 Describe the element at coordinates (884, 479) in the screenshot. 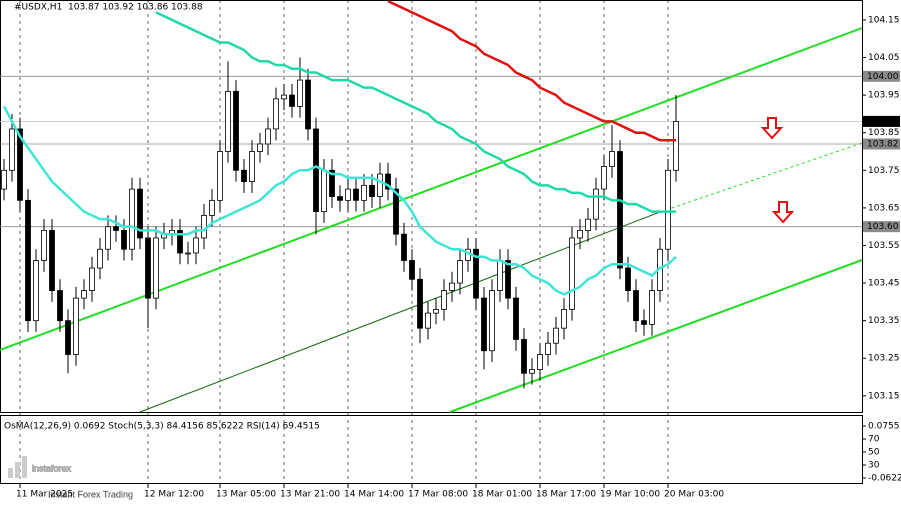

I see `indicator-tick-label: -0.0622` at that location.